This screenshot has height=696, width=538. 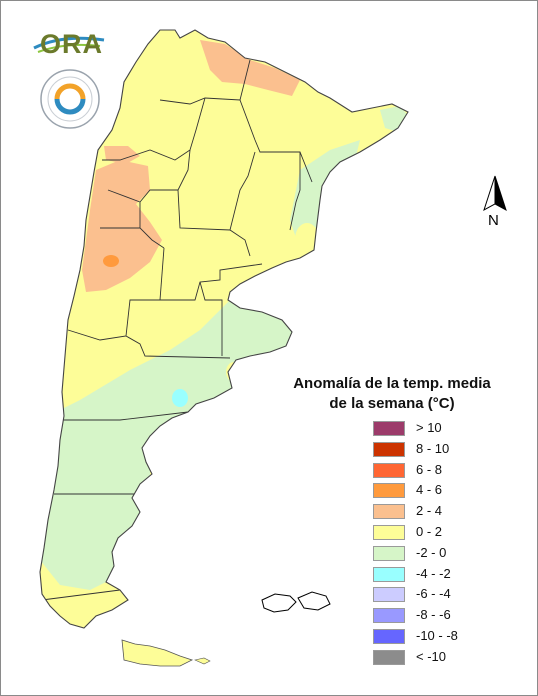 I want to click on malvinas-islands, so click(x=296, y=602).